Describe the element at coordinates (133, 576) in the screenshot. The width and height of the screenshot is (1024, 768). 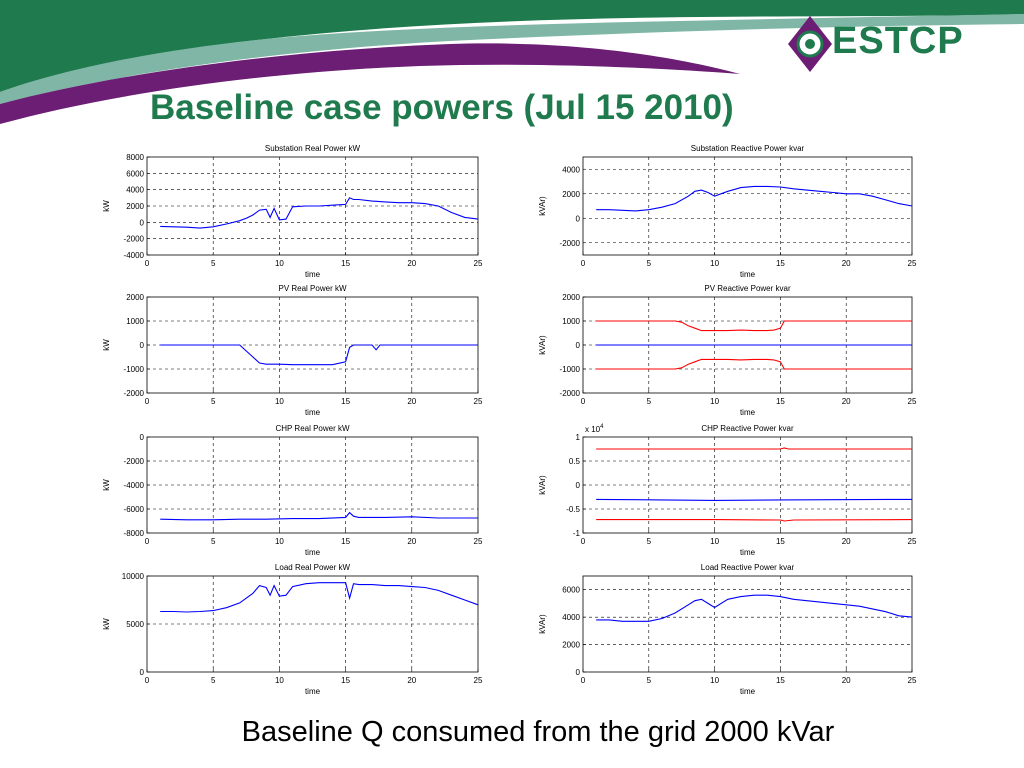
I see `y-tick-label: 10000` at that location.